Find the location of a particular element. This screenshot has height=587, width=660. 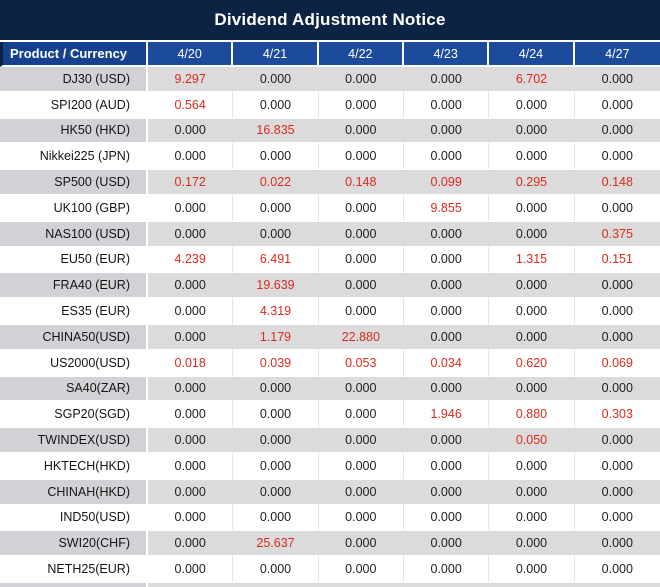

table-row: IND50(USD) 0.000 0.000 0.000 0.000 0.000 0.000 is located at coordinates (330, 518).